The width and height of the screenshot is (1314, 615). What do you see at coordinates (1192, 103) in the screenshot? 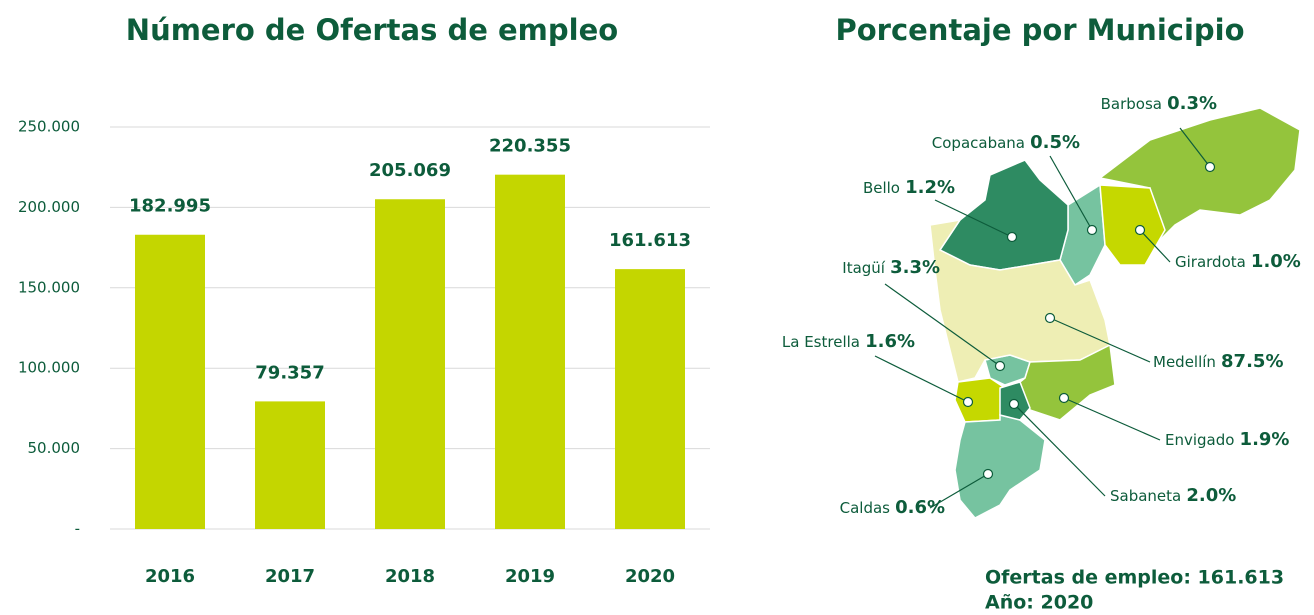
I see `region-value: 0.3%` at bounding box center [1192, 103].